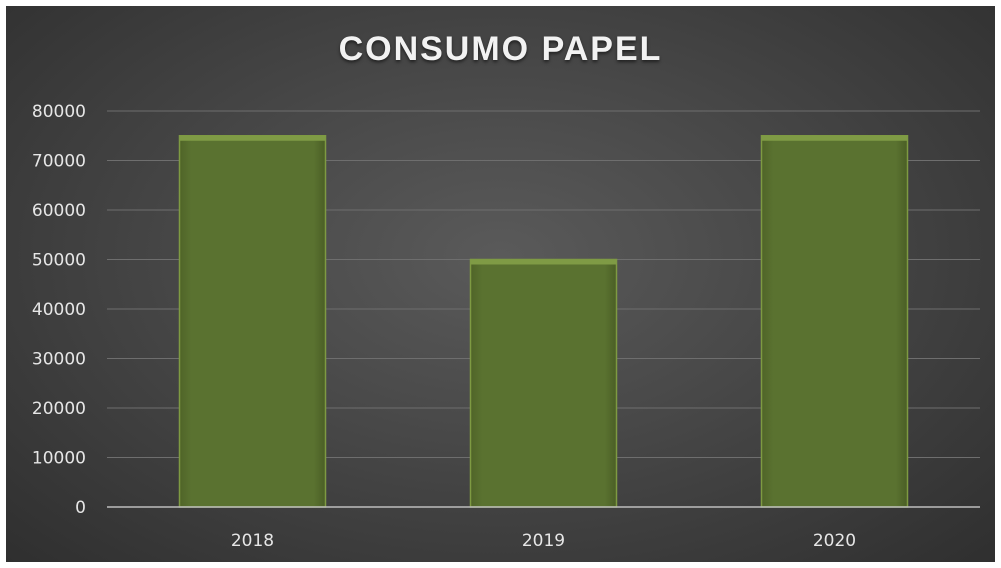 The height and width of the screenshot is (568, 1001). I want to click on y-tick-label: 80000, so click(59, 112).